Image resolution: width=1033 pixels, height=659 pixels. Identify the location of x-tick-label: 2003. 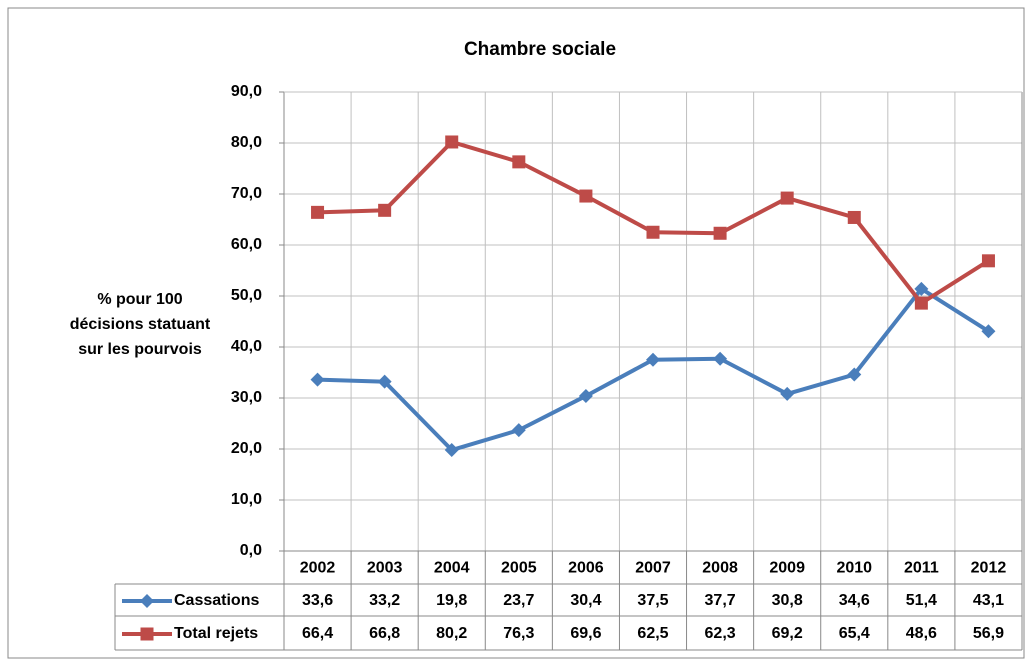
(385, 568).